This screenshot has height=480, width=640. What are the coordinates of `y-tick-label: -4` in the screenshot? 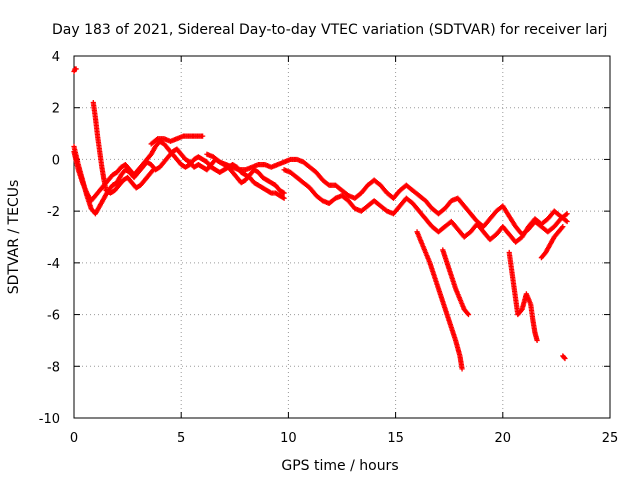 It's located at (53, 264).